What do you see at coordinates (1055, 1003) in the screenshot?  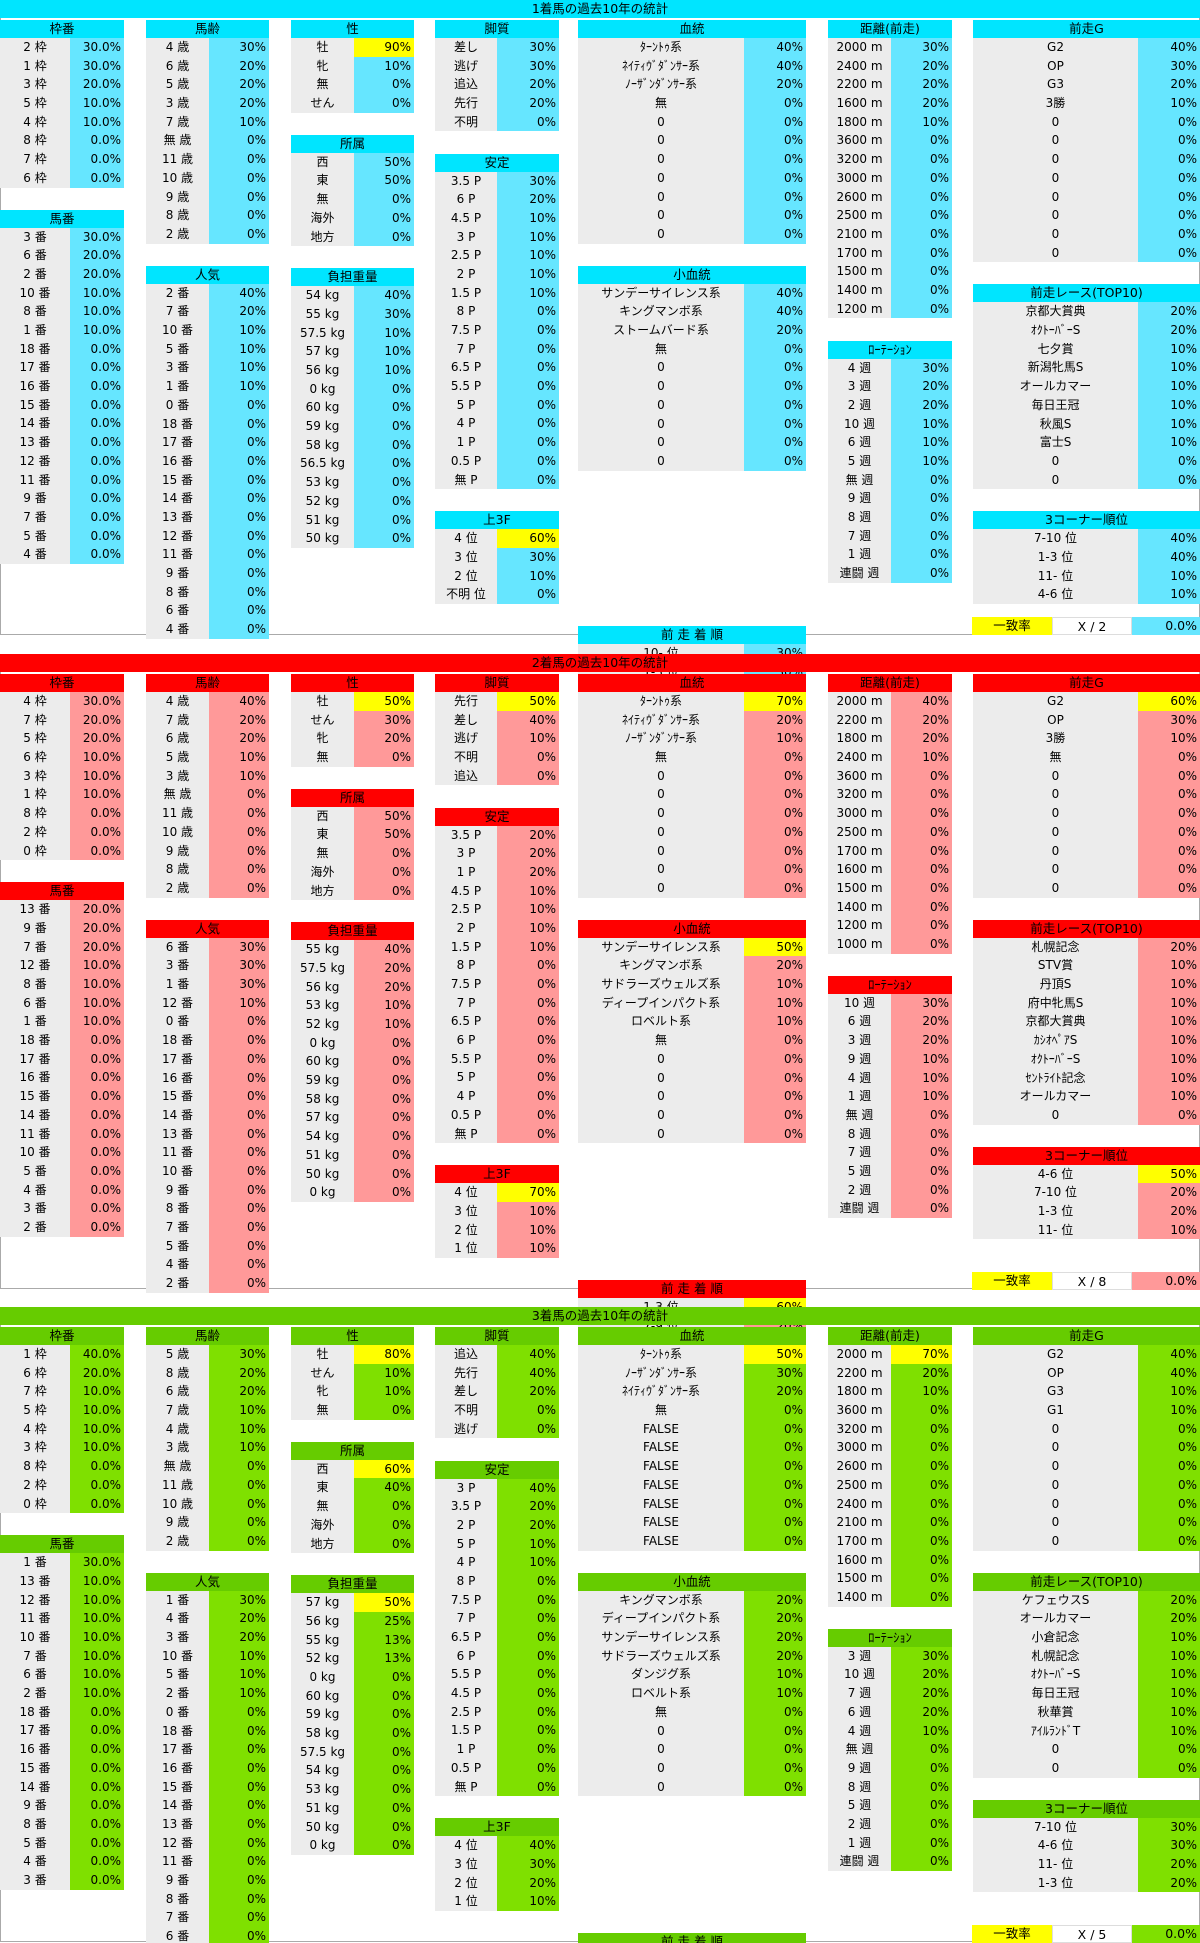 I see `row-label: 府中牝馬S` at bounding box center [1055, 1003].